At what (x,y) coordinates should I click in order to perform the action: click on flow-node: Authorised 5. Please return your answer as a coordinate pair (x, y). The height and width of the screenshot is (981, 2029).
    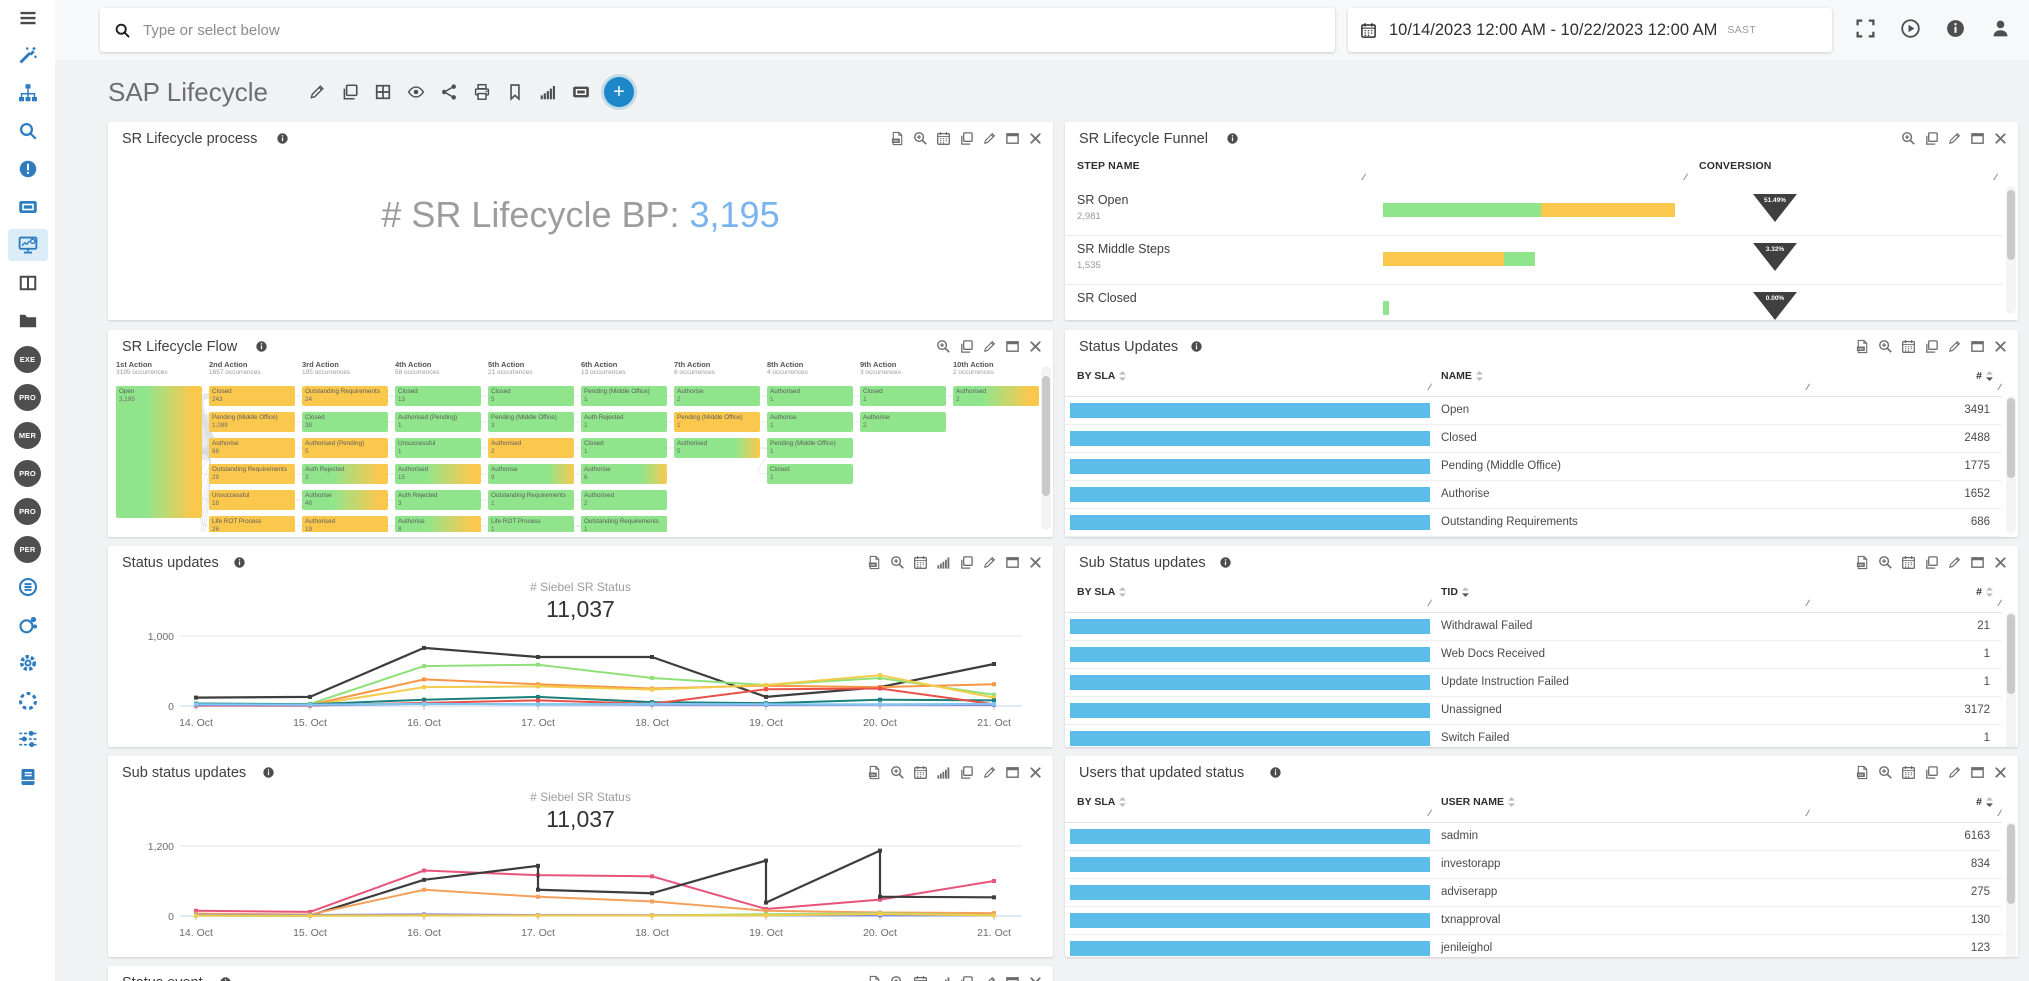
    Looking at the image, I should click on (717, 448).